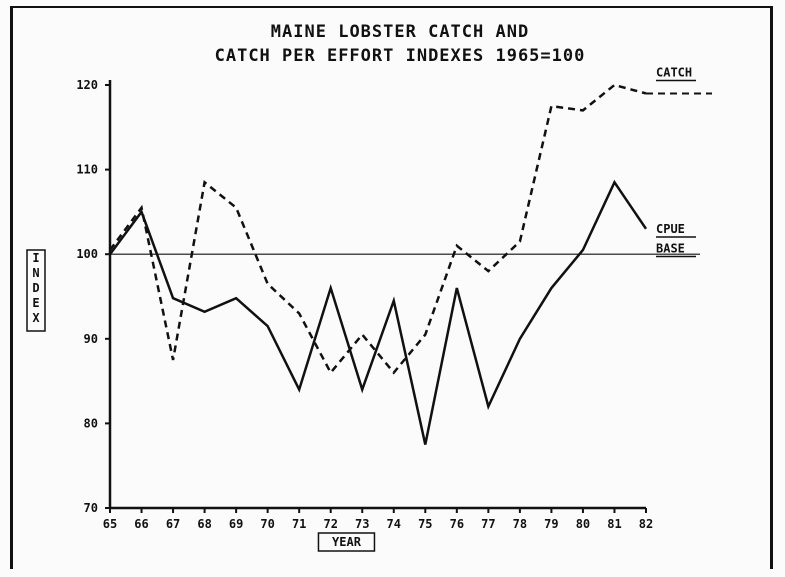 The width and height of the screenshot is (785, 577). What do you see at coordinates (141, 524) in the screenshot?
I see `x-tick-label: 66` at bounding box center [141, 524].